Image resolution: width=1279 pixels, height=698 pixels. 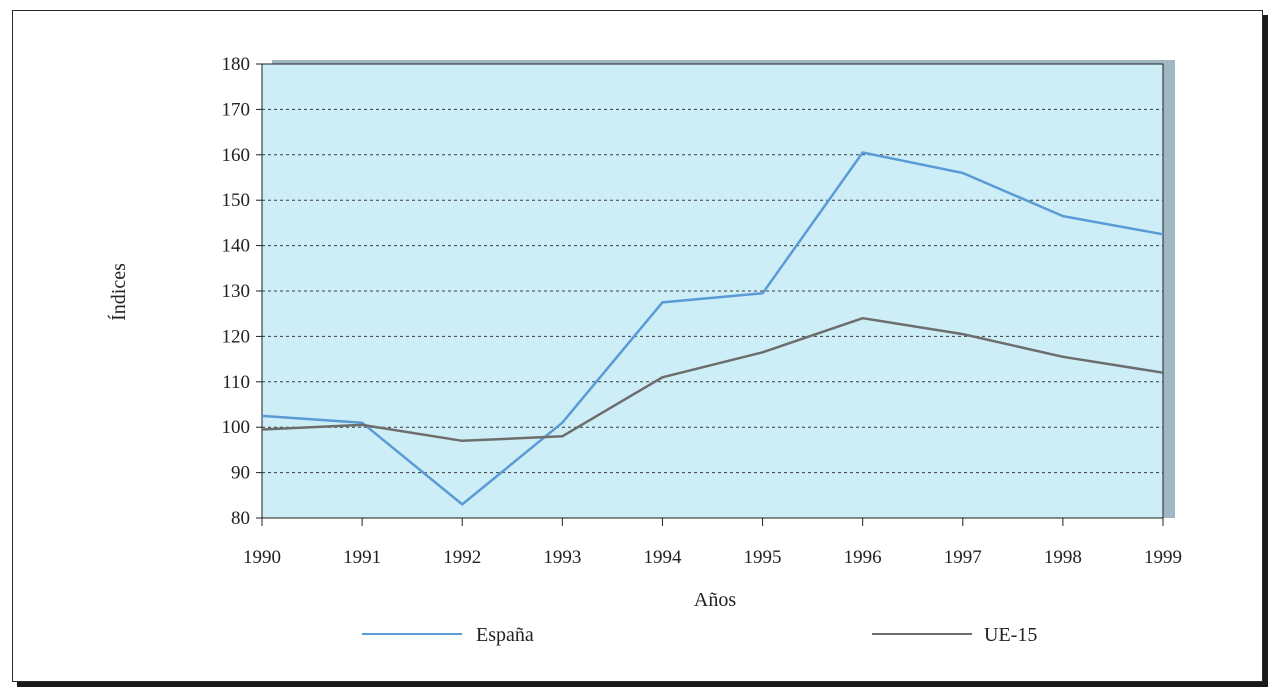 What do you see at coordinates (505, 635) in the screenshot?
I see `legend-label-espana: España` at bounding box center [505, 635].